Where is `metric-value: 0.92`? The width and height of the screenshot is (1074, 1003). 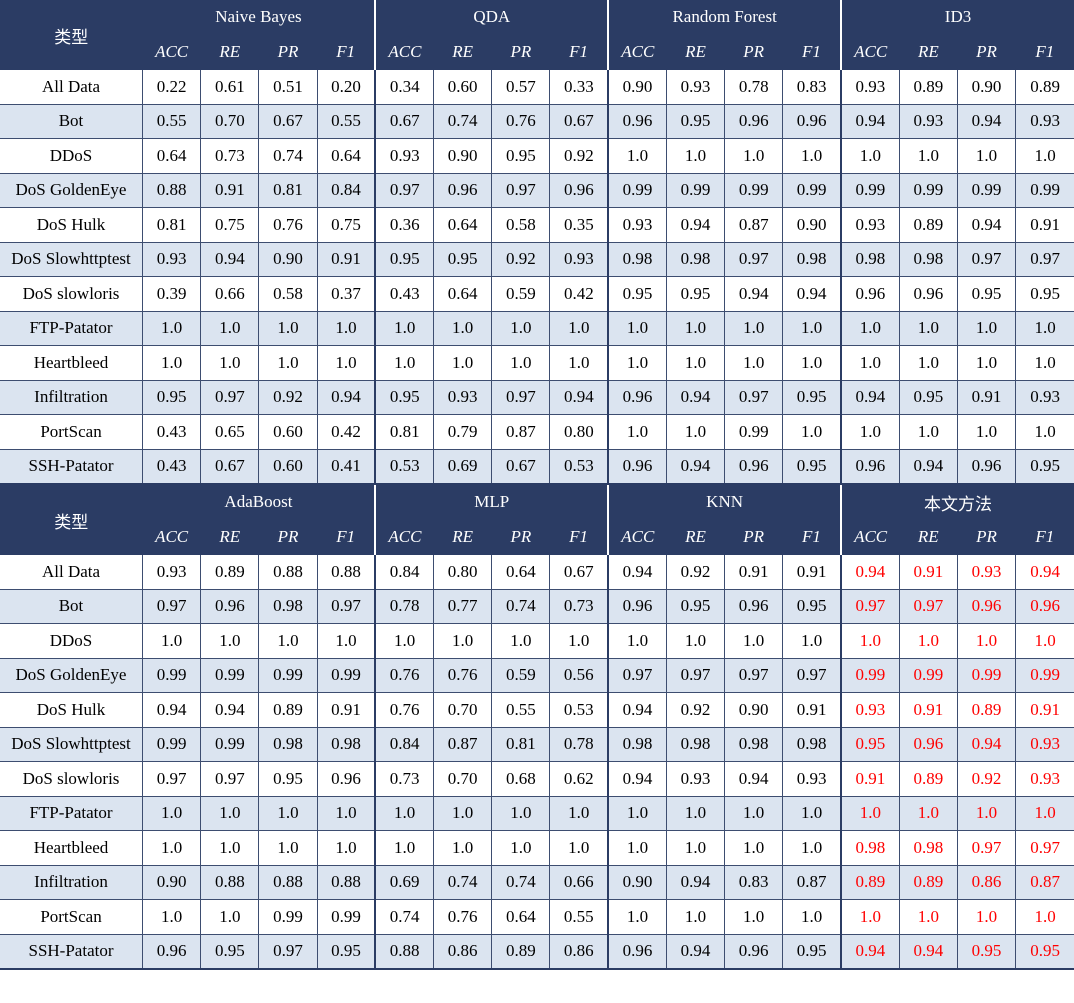
metric-value: 0.92 is located at coordinates (288, 397).